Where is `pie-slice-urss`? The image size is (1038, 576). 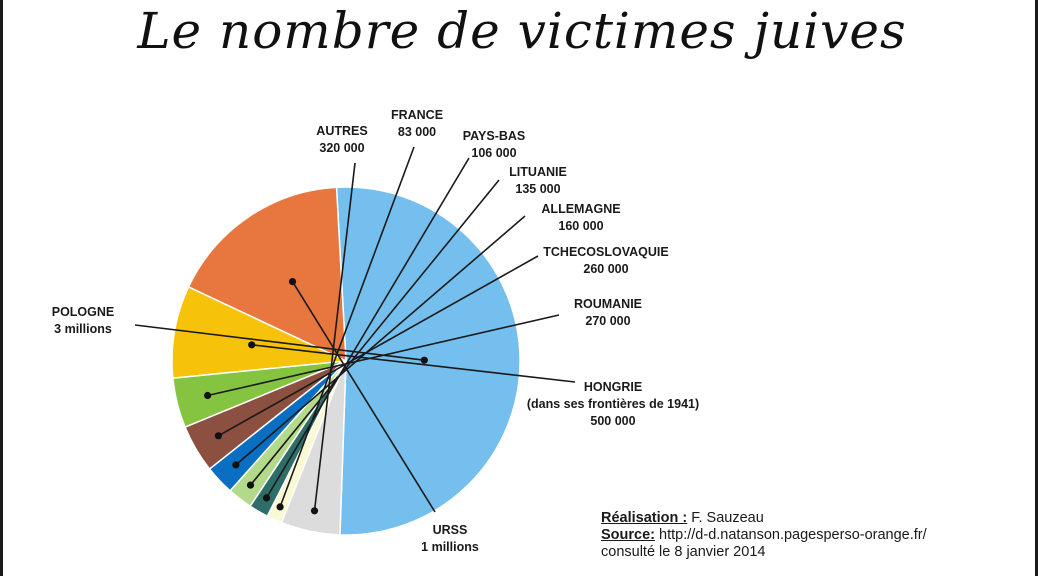
pie-slice-urss is located at coordinates (267, 274).